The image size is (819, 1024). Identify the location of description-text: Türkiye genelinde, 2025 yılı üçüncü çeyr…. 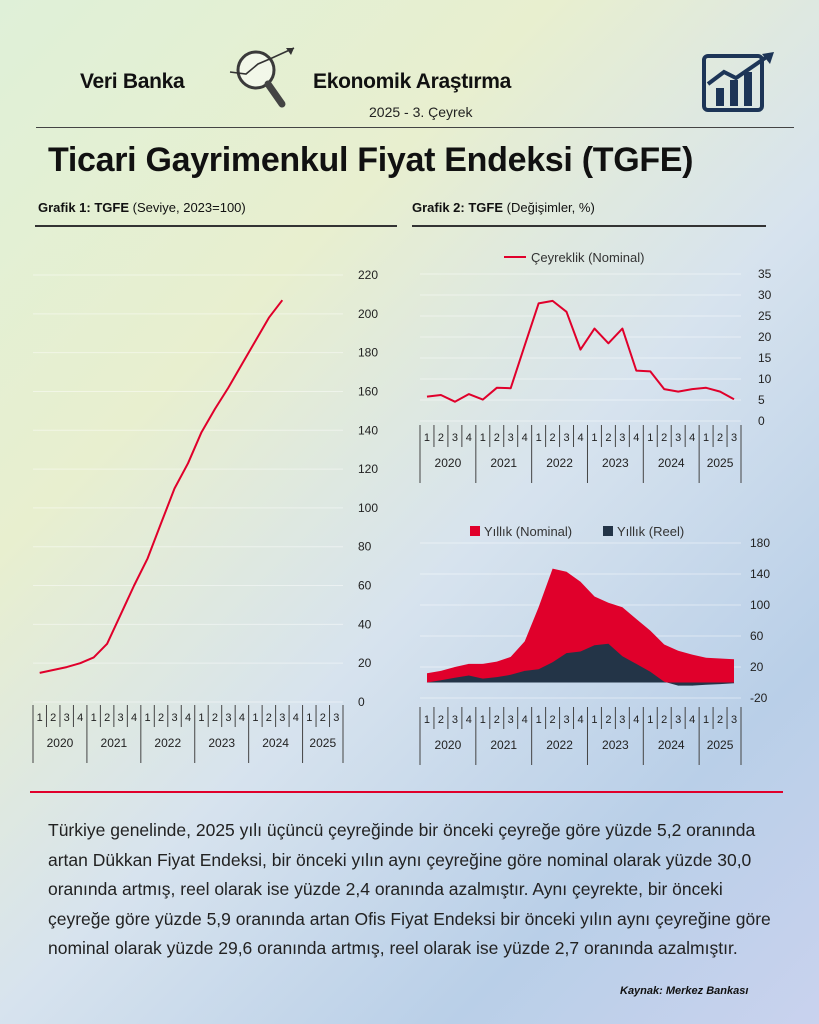
(409, 889).